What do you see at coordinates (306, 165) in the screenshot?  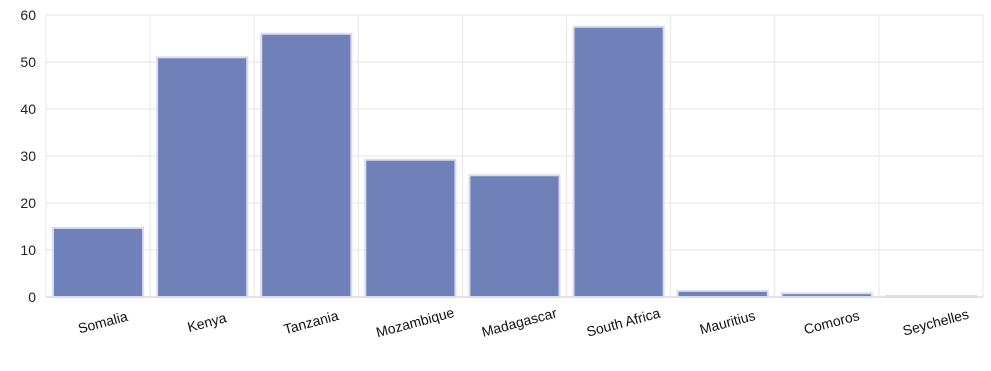 I see `bar-tanzania` at bounding box center [306, 165].